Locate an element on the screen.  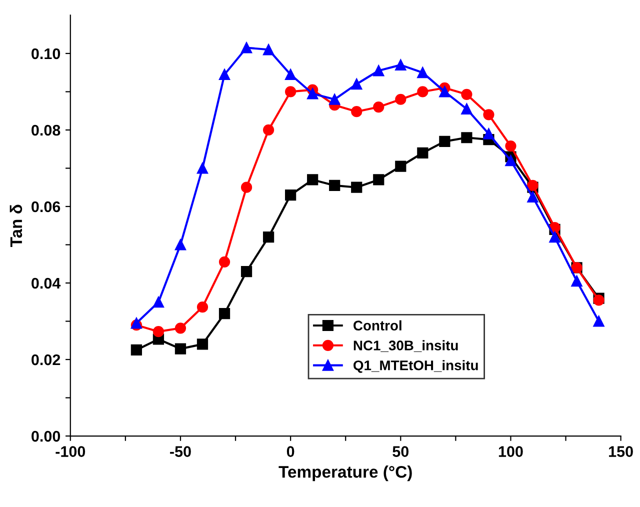
x-tick-label: -50 is located at coordinates (180, 451).